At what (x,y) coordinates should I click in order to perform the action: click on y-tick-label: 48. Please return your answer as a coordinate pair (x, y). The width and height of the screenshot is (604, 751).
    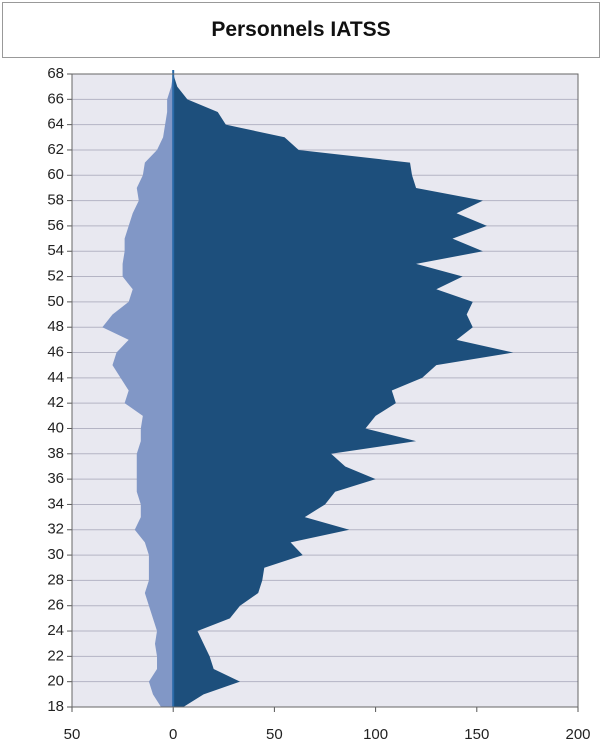
    Looking at the image, I should click on (55, 326).